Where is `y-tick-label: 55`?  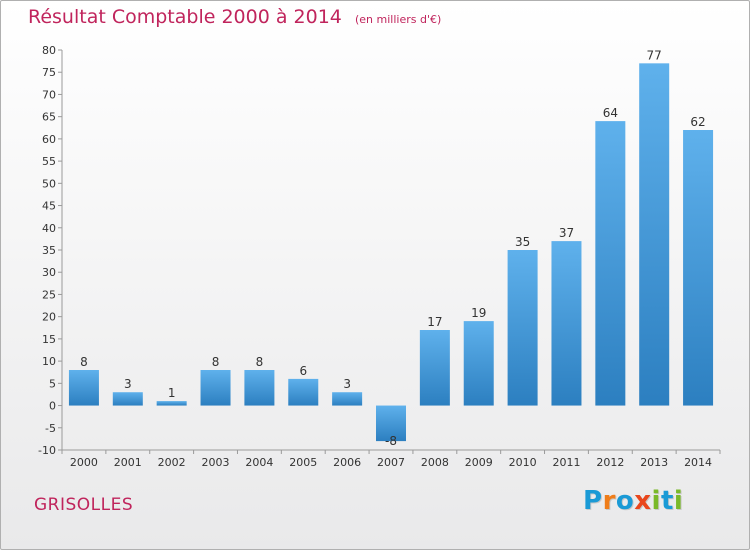
y-tick-label: 55 is located at coordinates (49, 161).